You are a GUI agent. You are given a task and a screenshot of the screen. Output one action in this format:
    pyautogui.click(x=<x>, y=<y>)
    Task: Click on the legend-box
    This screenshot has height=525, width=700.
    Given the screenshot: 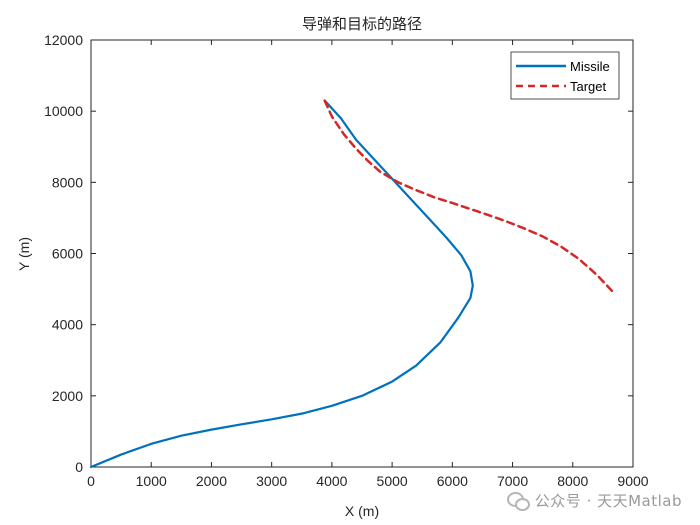 What is the action you would take?
    pyautogui.click(x=565, y=75)
    